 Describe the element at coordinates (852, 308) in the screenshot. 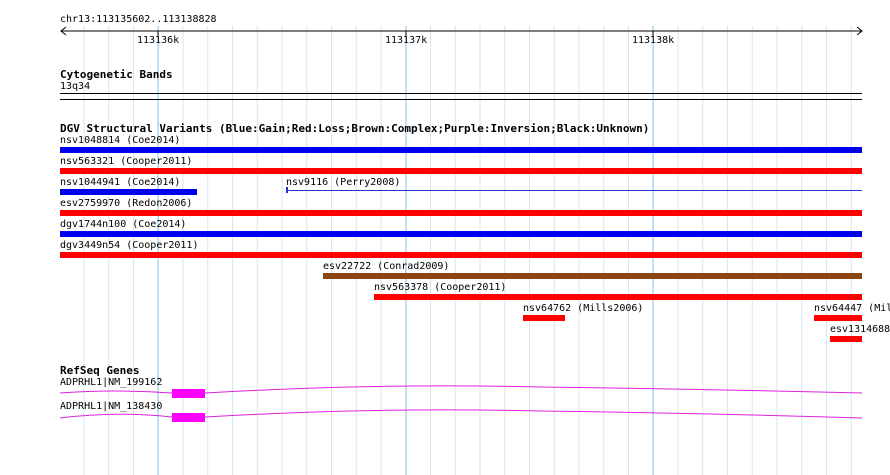

I see `variant-label: nsv64447 (Mil` at that location.